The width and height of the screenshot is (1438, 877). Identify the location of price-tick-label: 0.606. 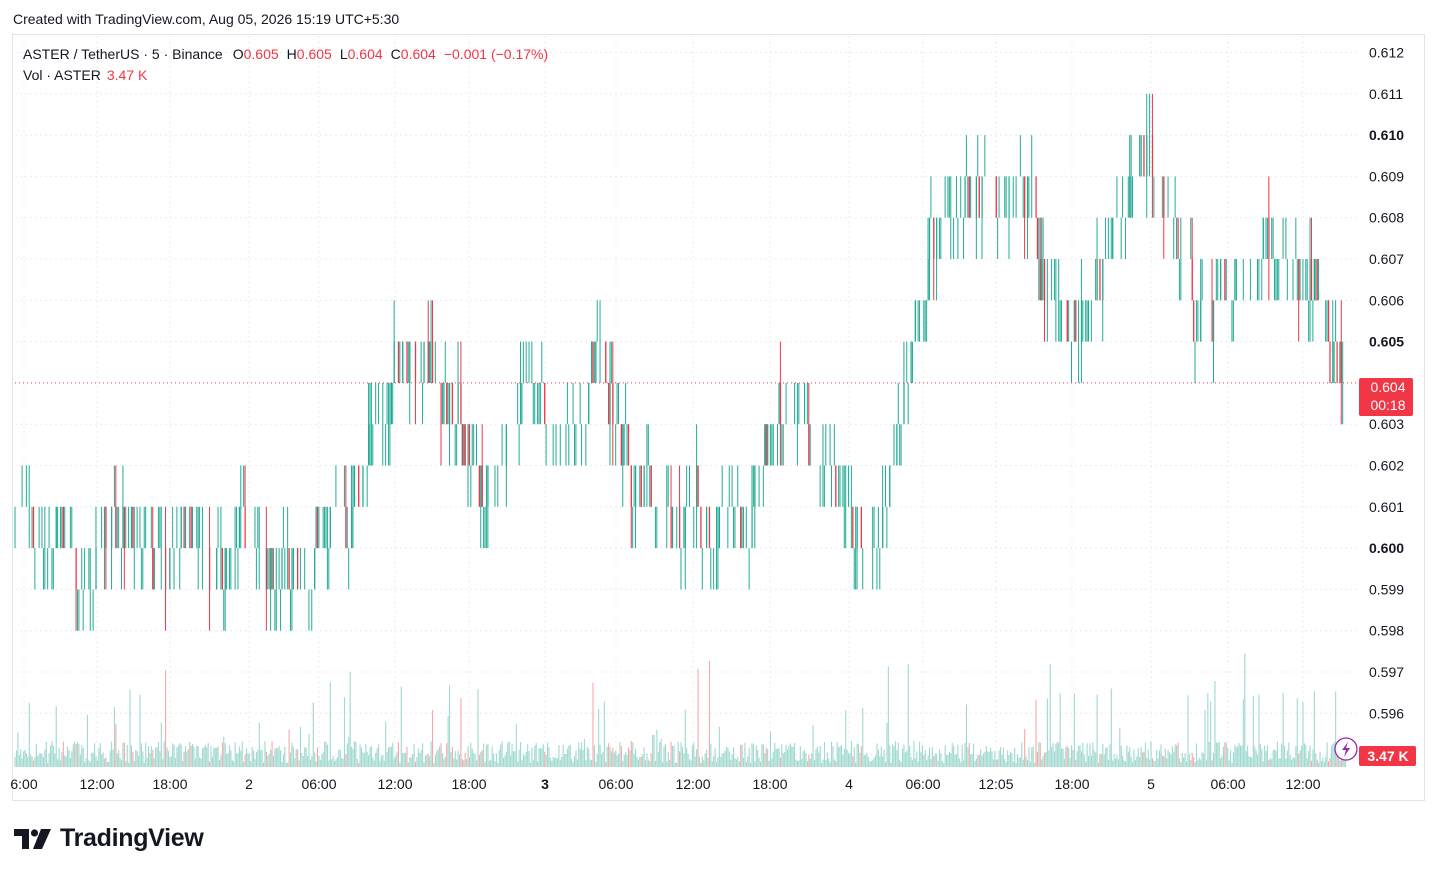
(1386, 300).